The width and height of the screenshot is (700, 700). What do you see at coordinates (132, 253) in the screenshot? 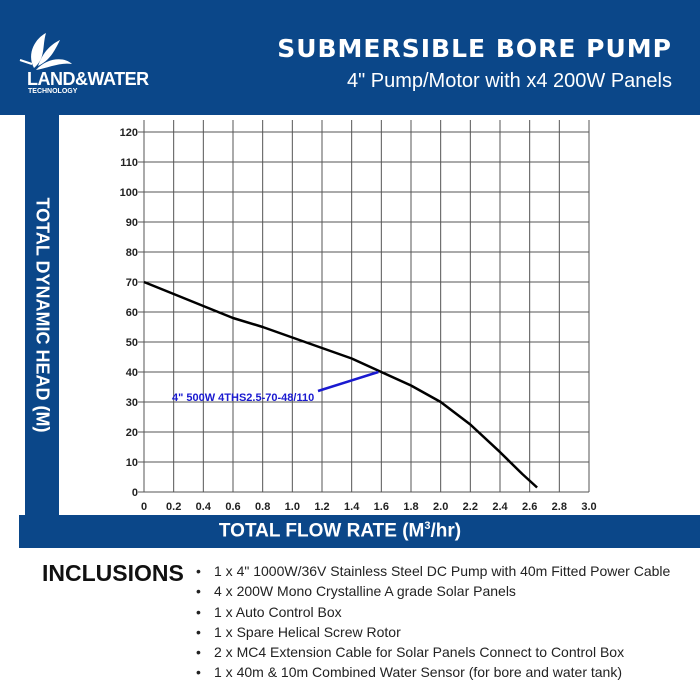
I see `y-tick-label: 80` at bounding box center [132, 253].